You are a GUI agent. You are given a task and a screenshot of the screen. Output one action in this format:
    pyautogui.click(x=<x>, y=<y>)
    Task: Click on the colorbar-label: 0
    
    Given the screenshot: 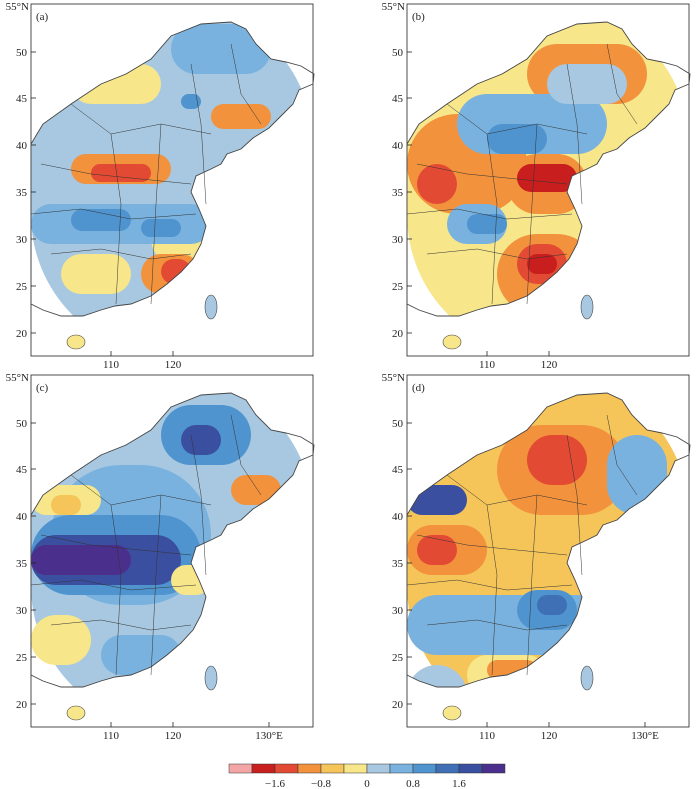 What is the action you would take?
    pyautogui.click(x=367, y=783)
    